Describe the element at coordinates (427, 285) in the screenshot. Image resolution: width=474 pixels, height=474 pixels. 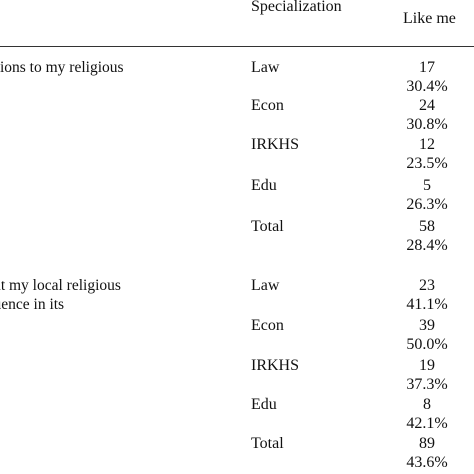
I see `count-cell: 23` at that location.